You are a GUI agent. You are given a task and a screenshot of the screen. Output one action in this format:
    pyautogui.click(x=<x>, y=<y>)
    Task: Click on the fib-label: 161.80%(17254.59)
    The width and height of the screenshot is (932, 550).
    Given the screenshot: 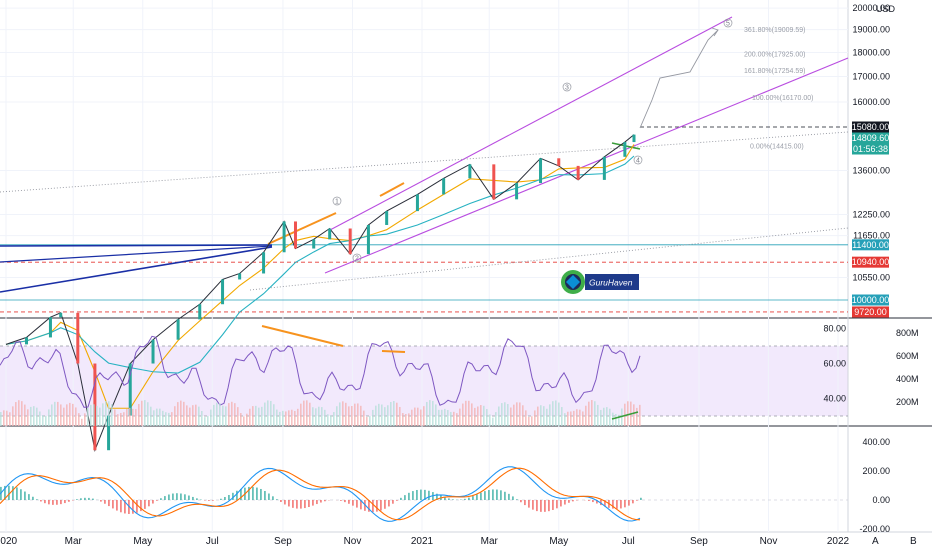 What is the action you would take?
    pyautogui.click(x=775, y=71)
    